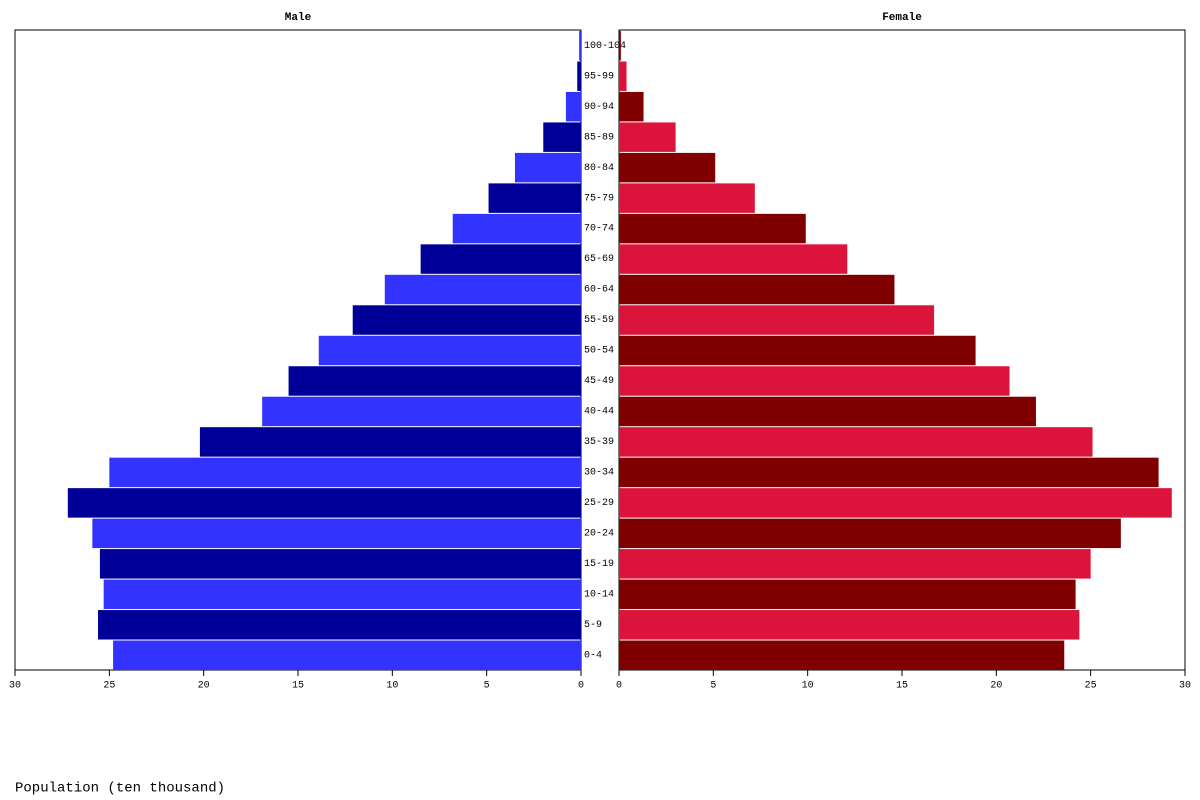  What do you see at coordinates (593, 655) in the screenshot?
I see `category-label: 0-4` at bounding box center [593, 655].